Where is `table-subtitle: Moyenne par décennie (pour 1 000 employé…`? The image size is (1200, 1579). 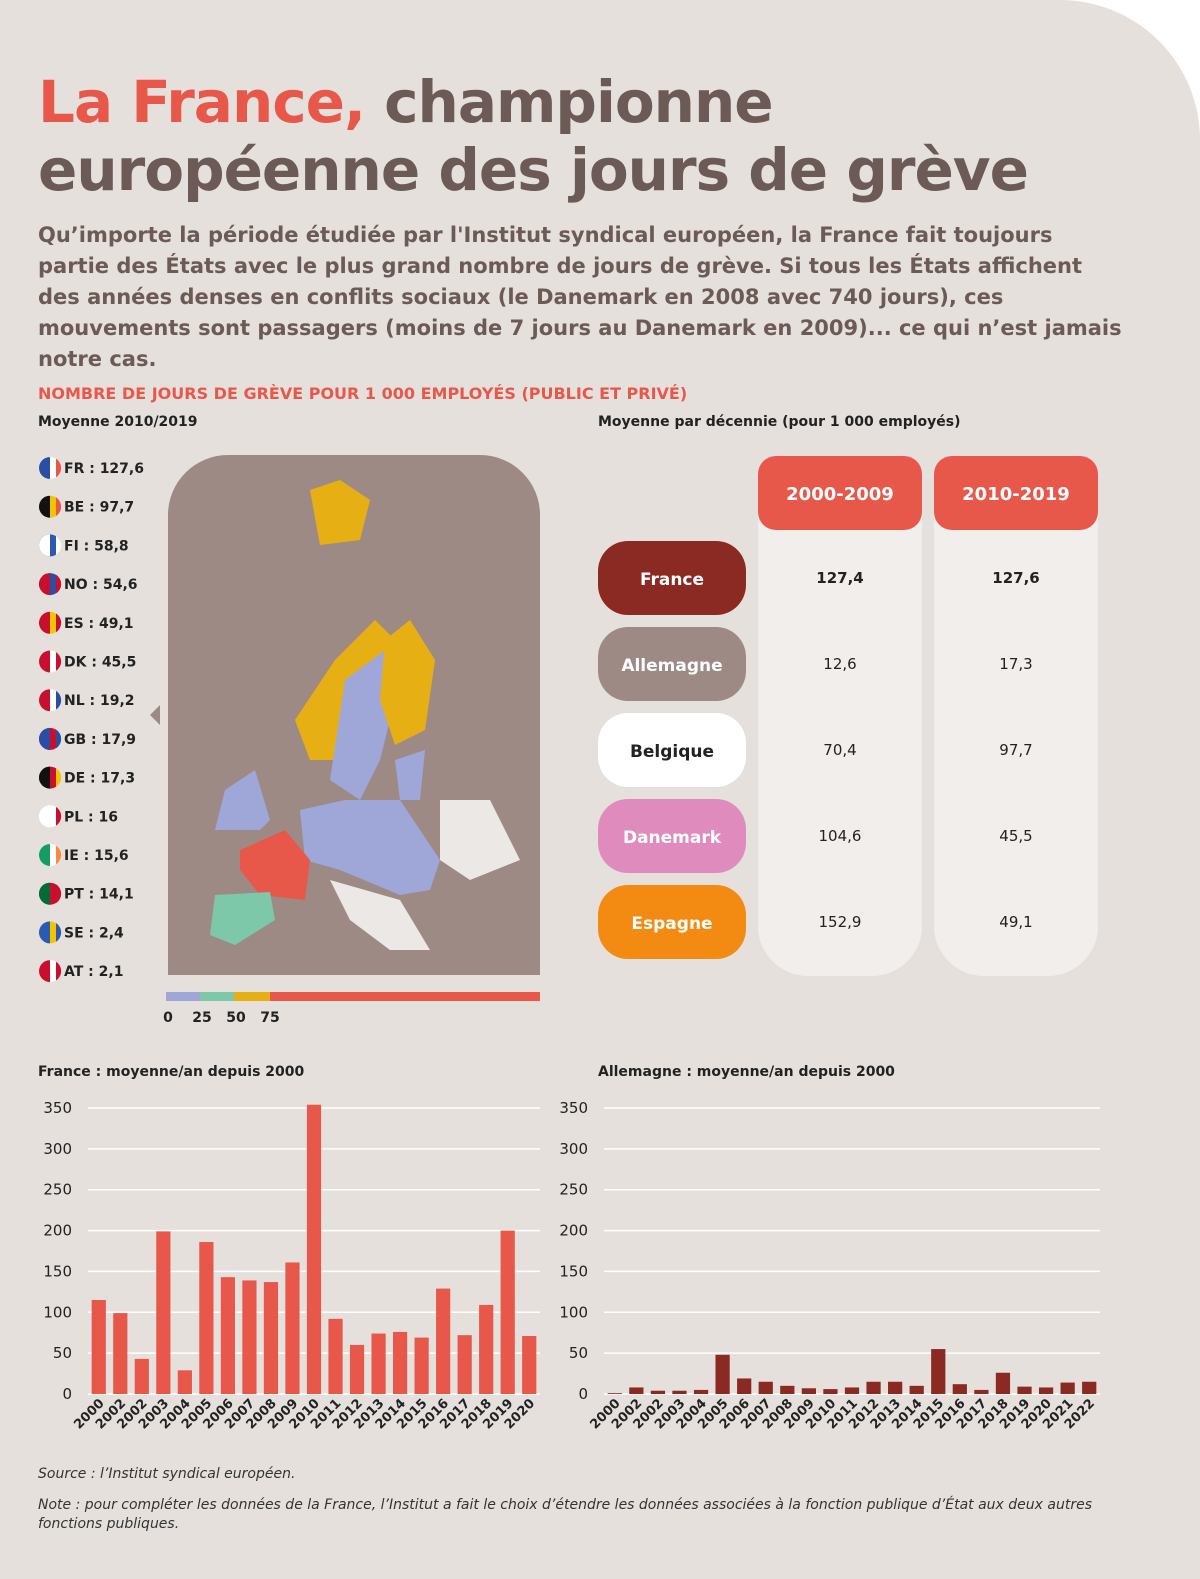
table-subtitle: Moyenne par décennie (pour 1 000 employé… is located at coordinates (779, 422).